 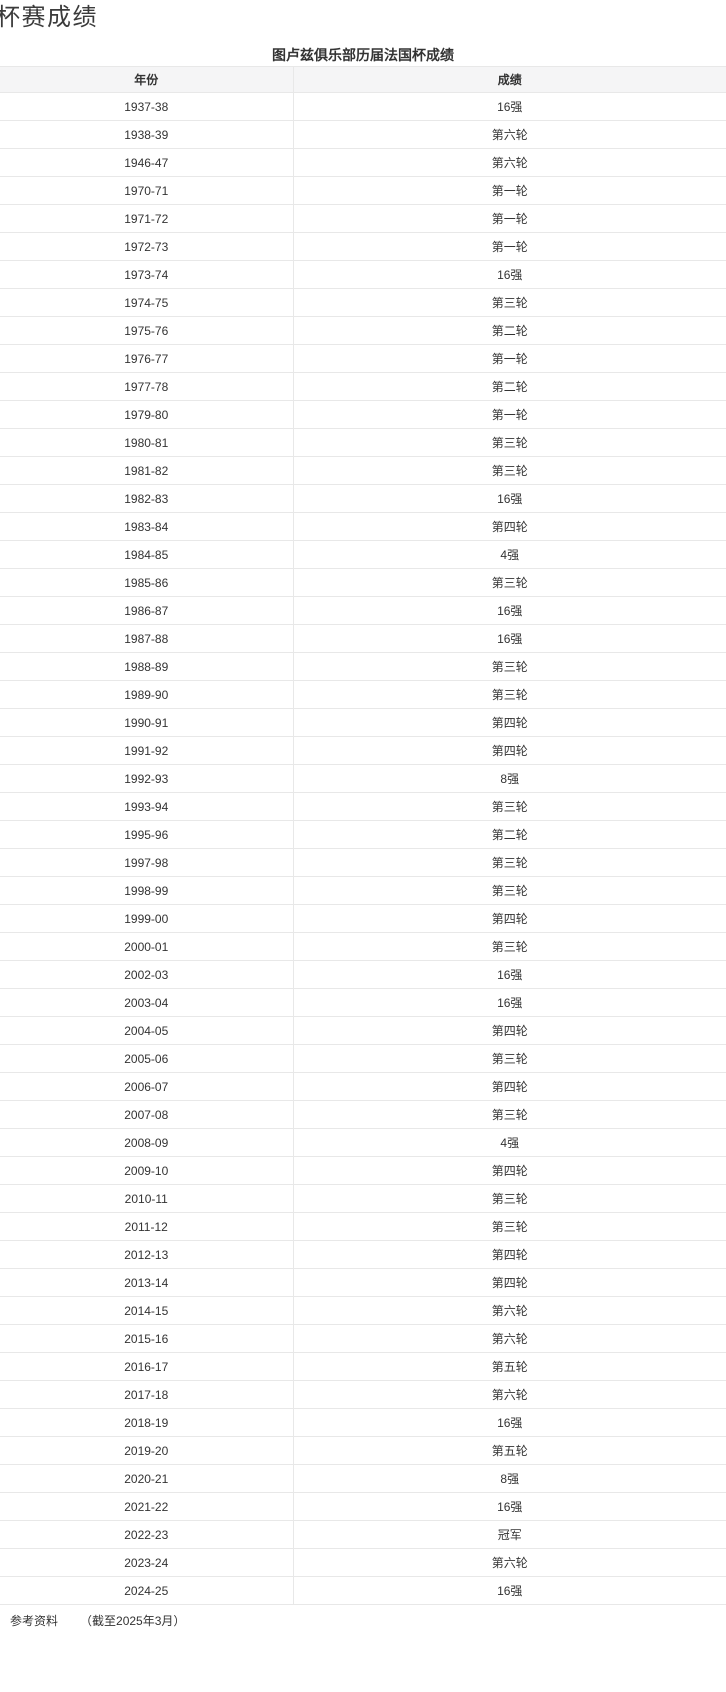 What do you see at coordinates (147, 1310) in the screenshot?
I see `year-cell: 2014-15` at bounding box center [147, 1310].